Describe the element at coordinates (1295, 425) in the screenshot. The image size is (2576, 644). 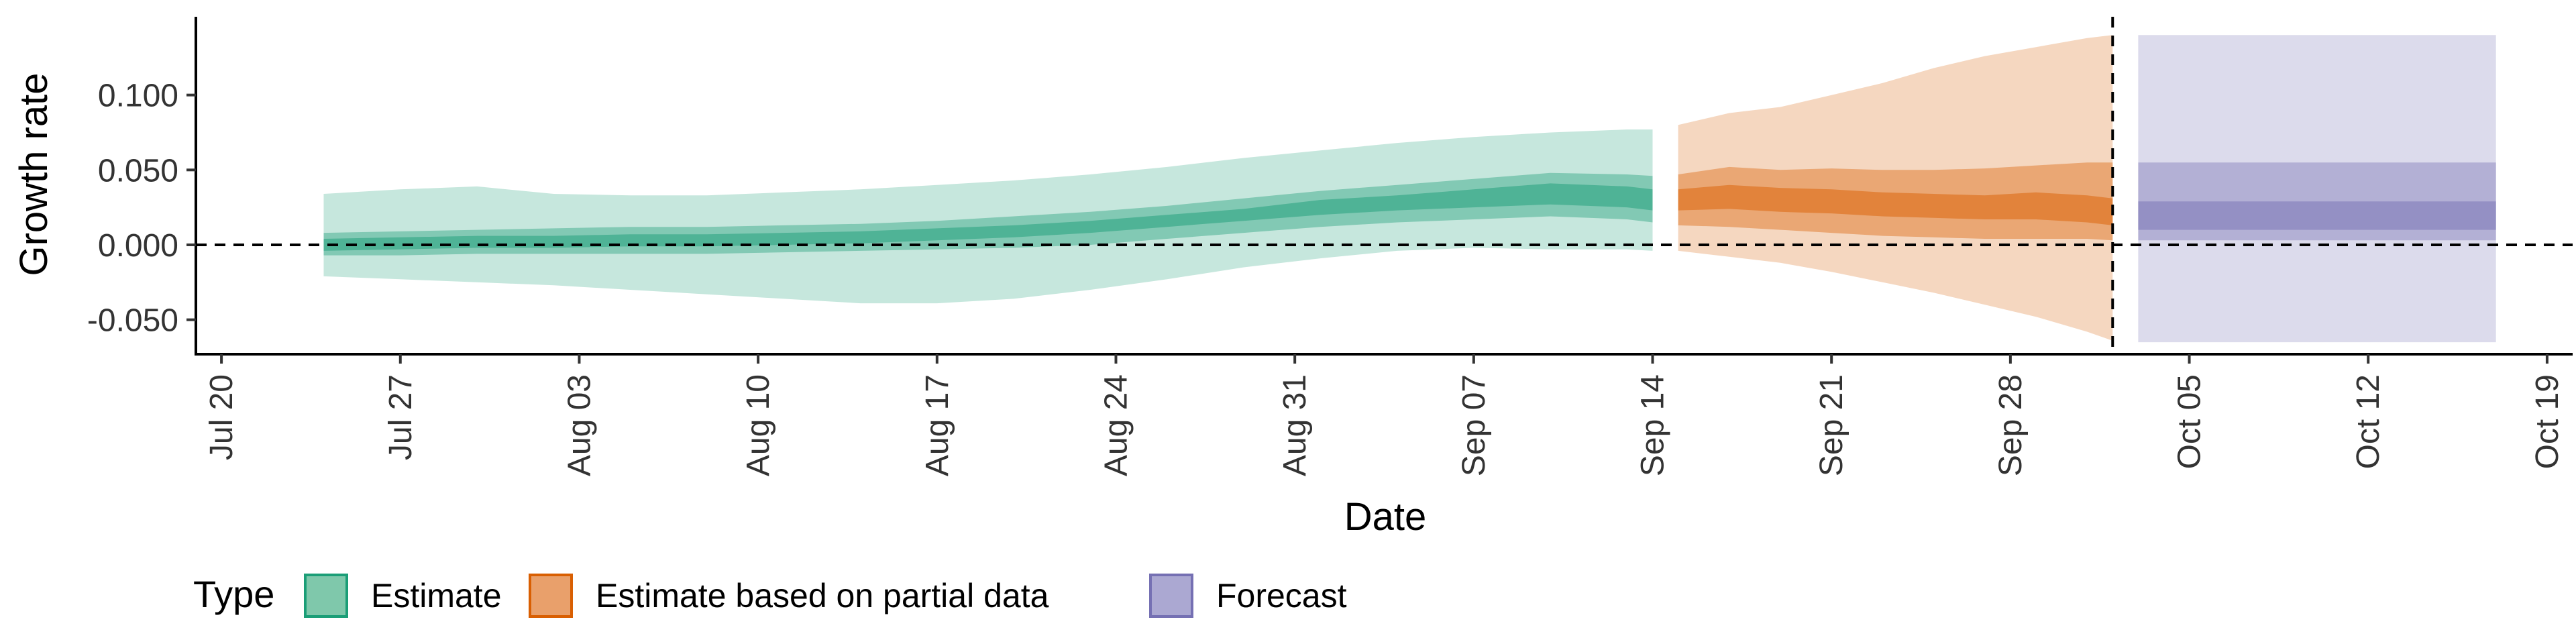
I see `x-tick-label: Aug 31` at that location.